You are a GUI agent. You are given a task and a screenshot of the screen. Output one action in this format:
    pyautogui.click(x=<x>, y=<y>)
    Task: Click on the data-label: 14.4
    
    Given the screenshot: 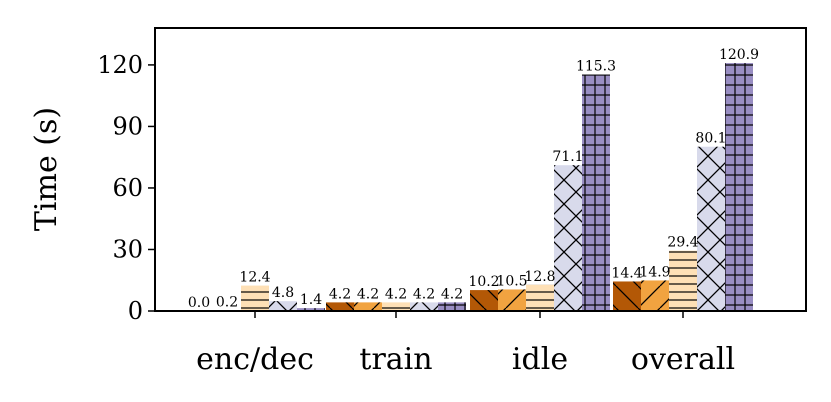 What is the action you would take?
    pyautogui.click(x=626, y=273)
    